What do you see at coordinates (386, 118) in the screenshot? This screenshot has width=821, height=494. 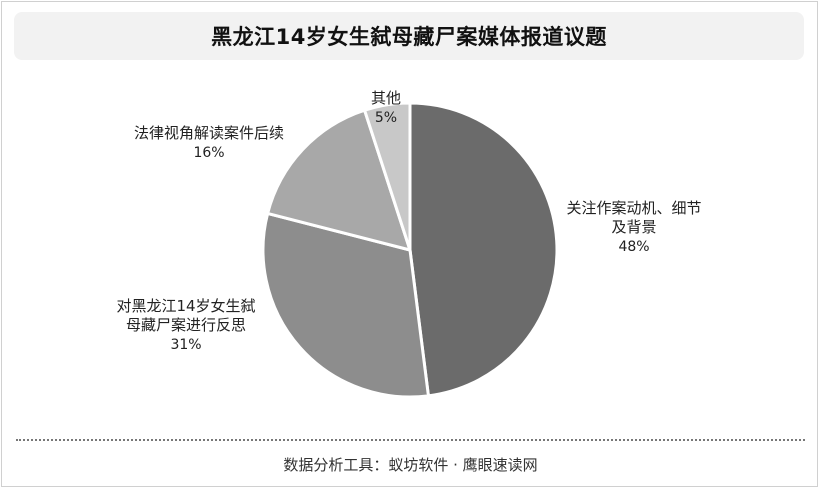 I see `slice-percent-label: 5%` at bounding box center [386, 118].